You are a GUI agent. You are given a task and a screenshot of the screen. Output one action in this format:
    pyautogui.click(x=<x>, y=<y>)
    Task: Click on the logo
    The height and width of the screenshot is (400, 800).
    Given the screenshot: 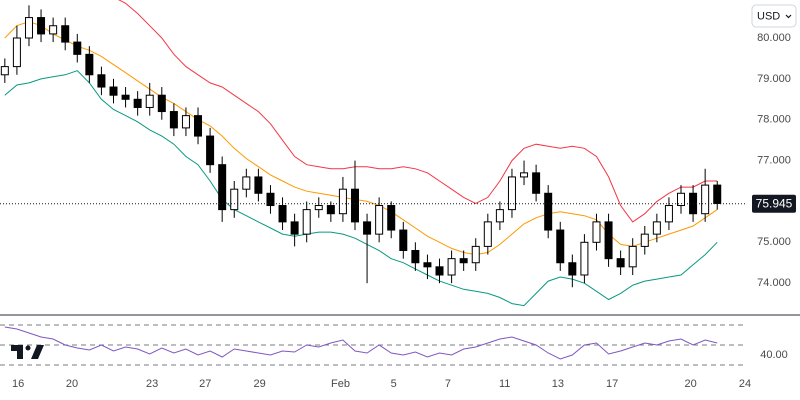 What is the action you would take?
    pyautogui.click(x=27, y=352)
    